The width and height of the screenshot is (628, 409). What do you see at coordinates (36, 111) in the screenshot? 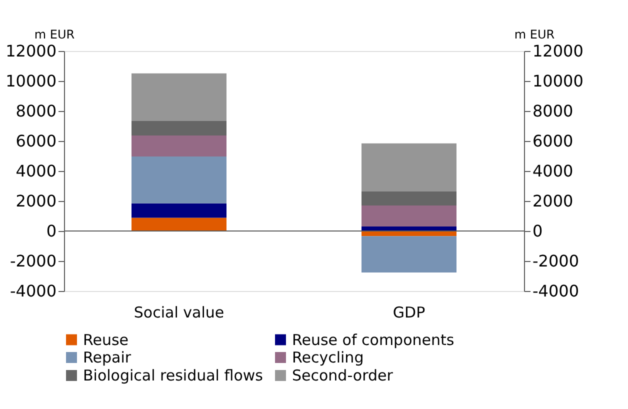
I see `y-tick-label: 8000` at bounding box center [36, 111].